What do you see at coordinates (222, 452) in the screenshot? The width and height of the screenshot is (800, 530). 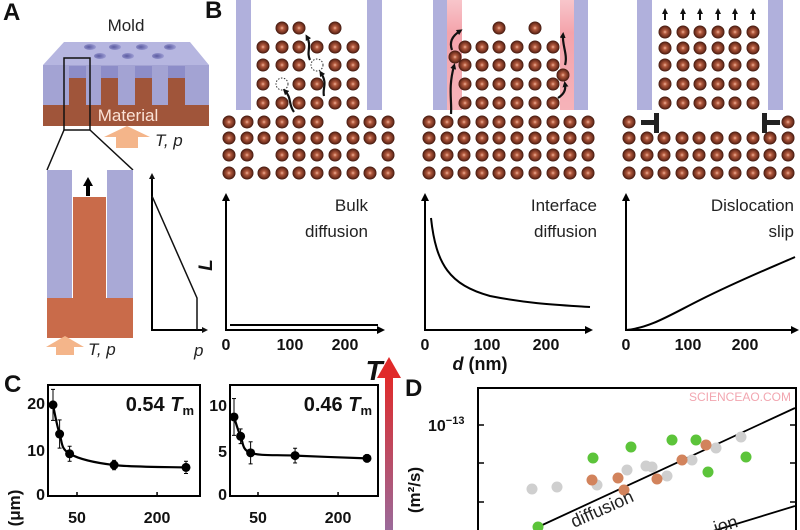 I see `y-tick-label: 5` at bounding box center [222, 452].